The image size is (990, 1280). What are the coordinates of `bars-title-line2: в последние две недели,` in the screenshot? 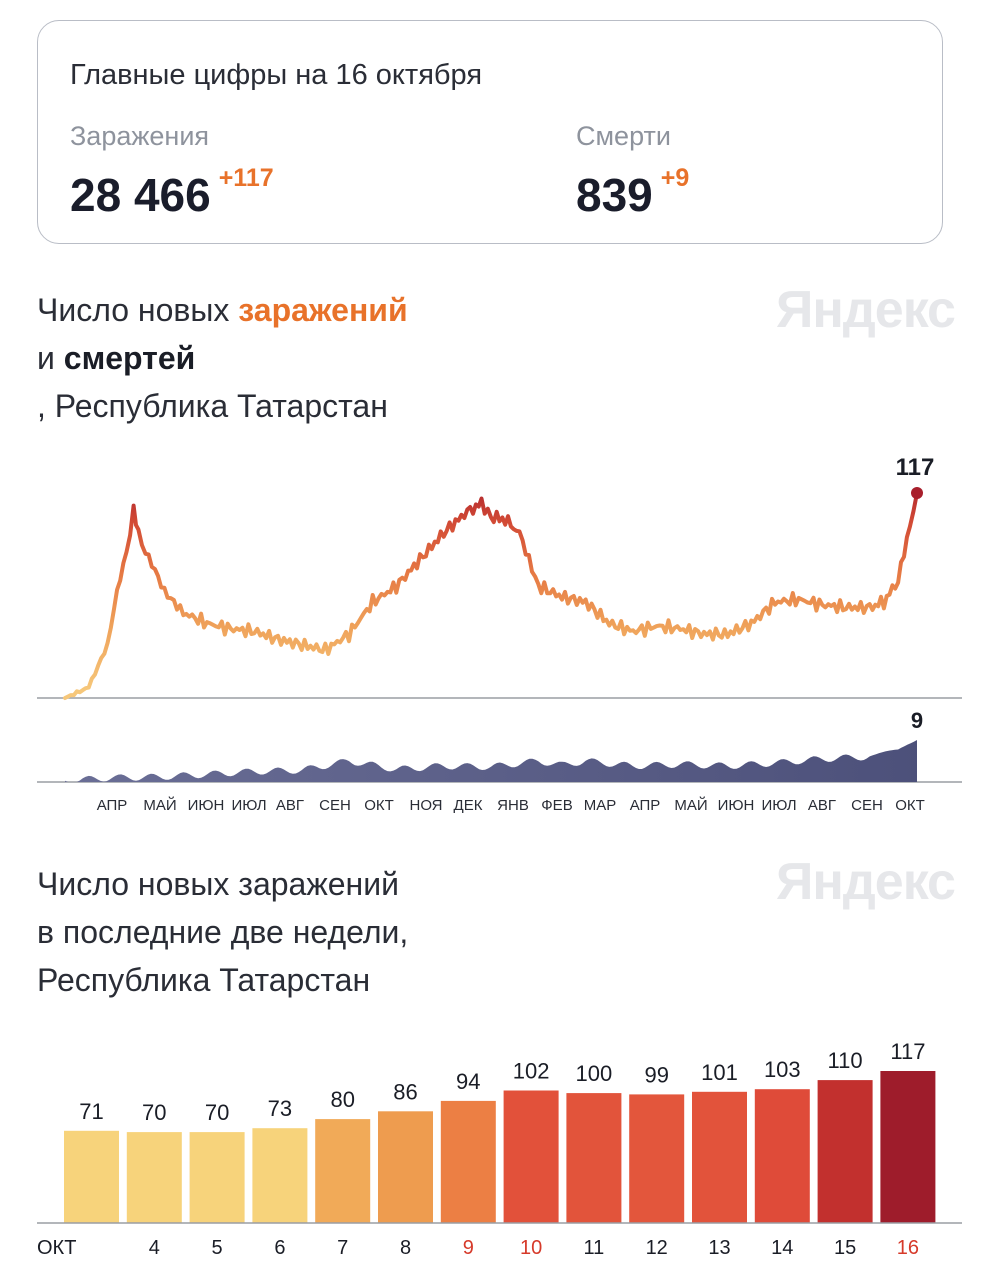 It's located at (223, 932).